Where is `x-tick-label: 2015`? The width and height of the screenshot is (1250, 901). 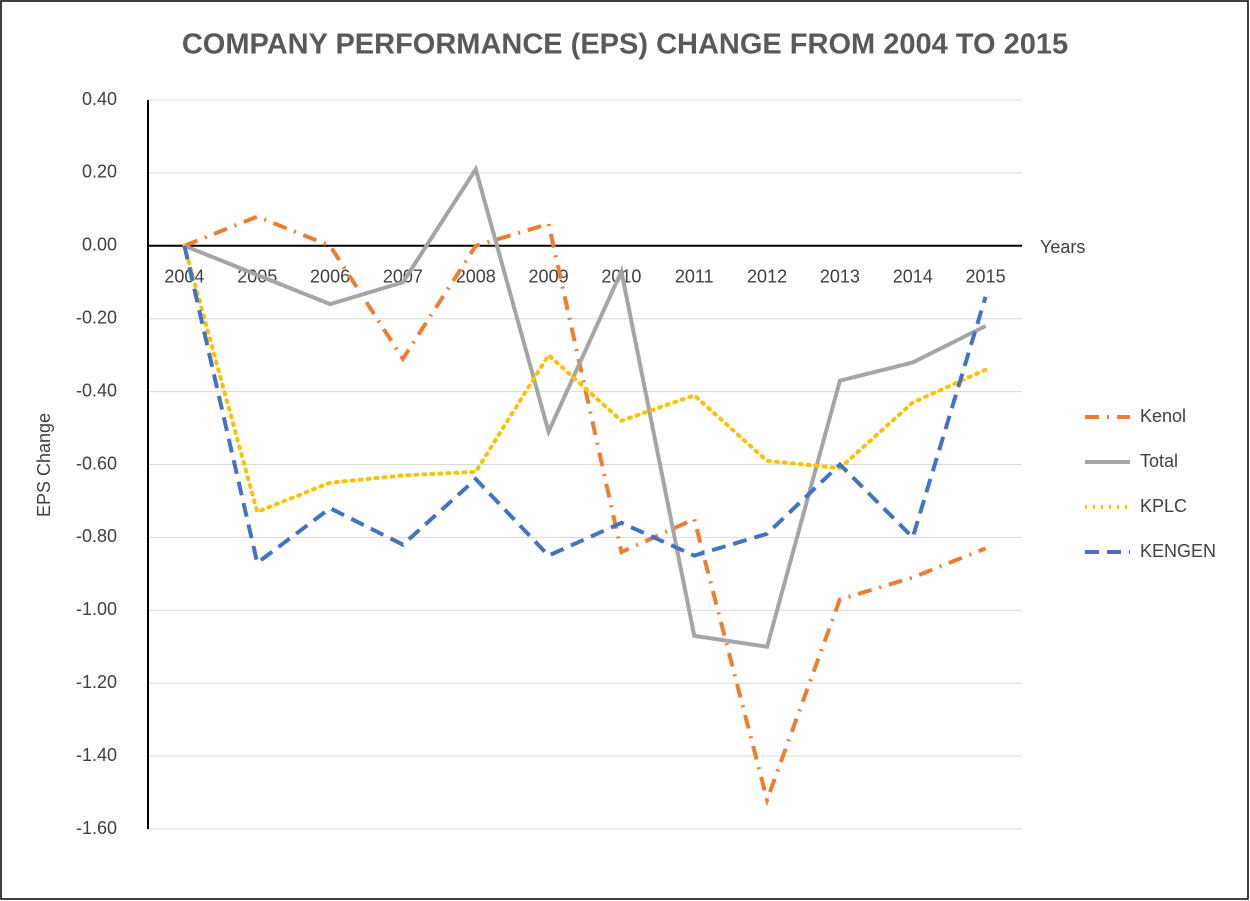
x-tick-label: 2015 is located at coordinates (986, 277).